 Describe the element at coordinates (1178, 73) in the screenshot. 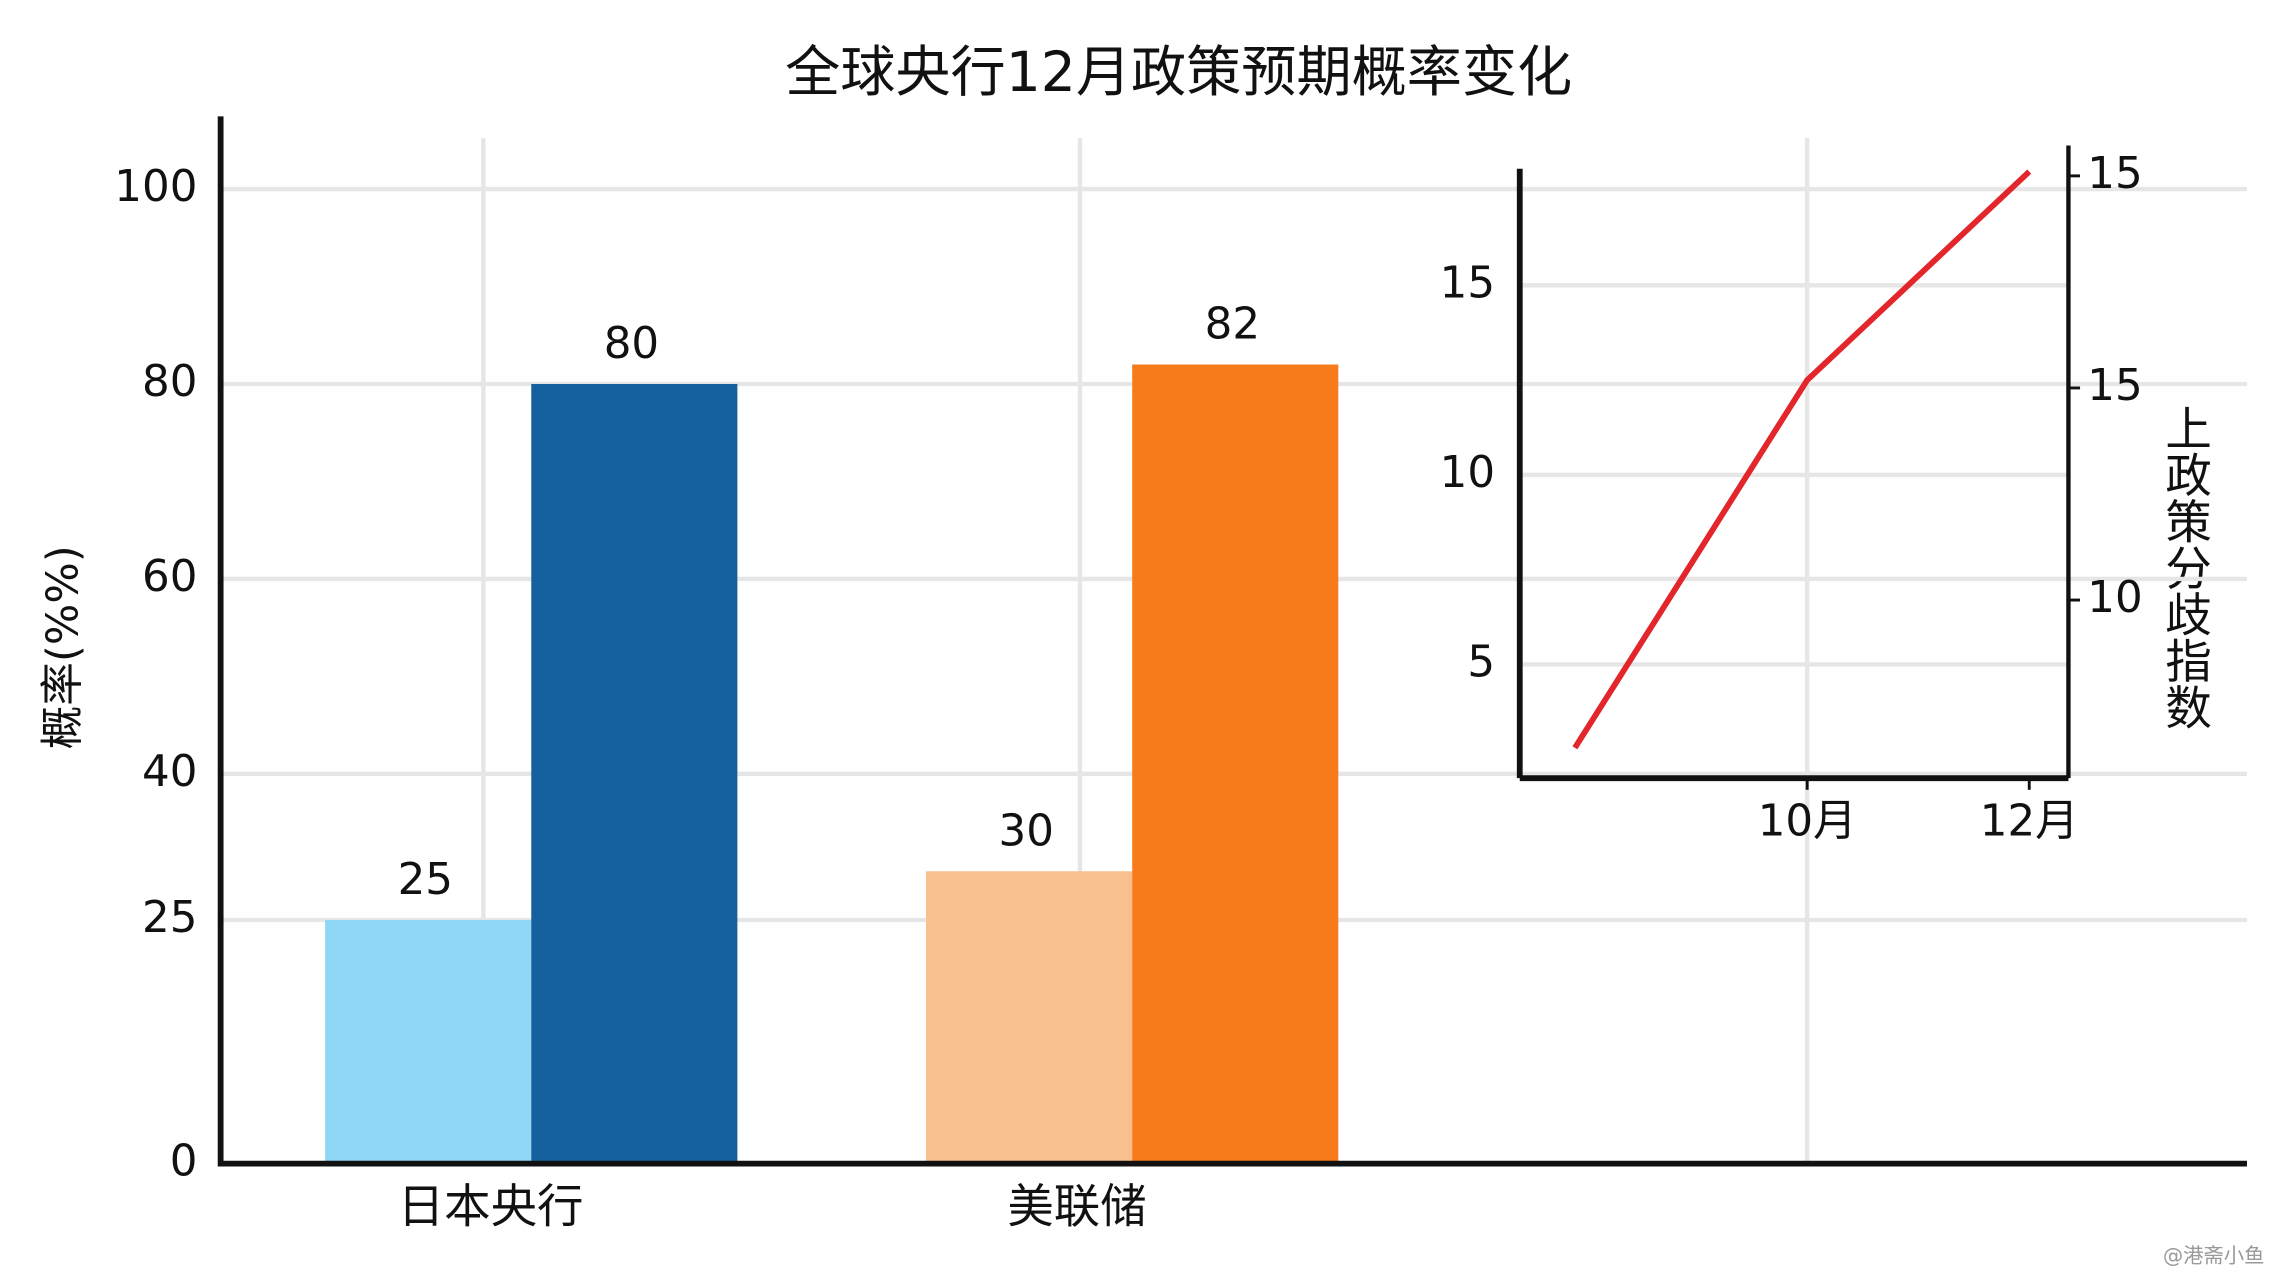

I see `chart-title: 全球央行12月政策预期概率变化` at that location.